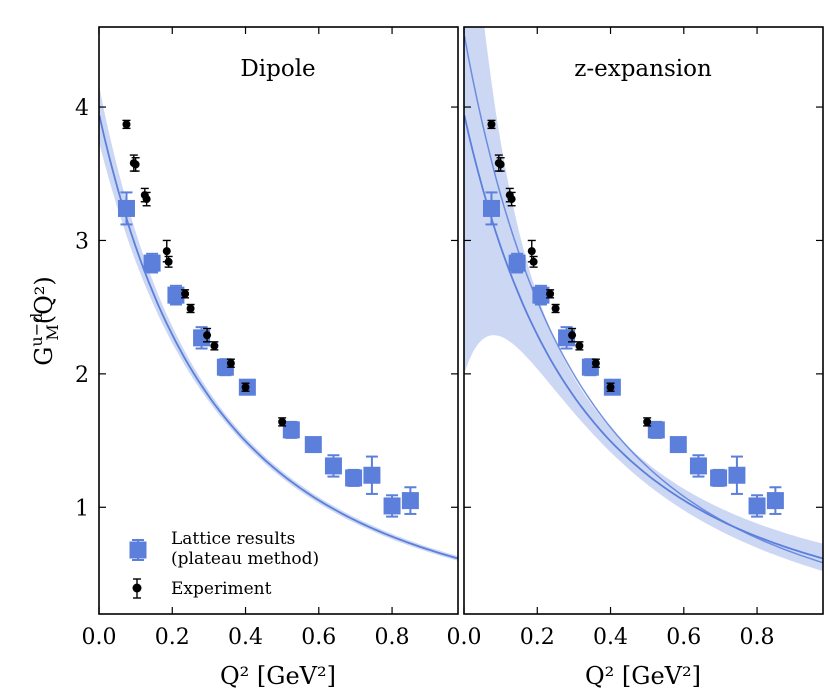  Describe the element at coordinates (233, 539) in the screenshot. I see `legend-lattice-line1: Lattice results` at that location.